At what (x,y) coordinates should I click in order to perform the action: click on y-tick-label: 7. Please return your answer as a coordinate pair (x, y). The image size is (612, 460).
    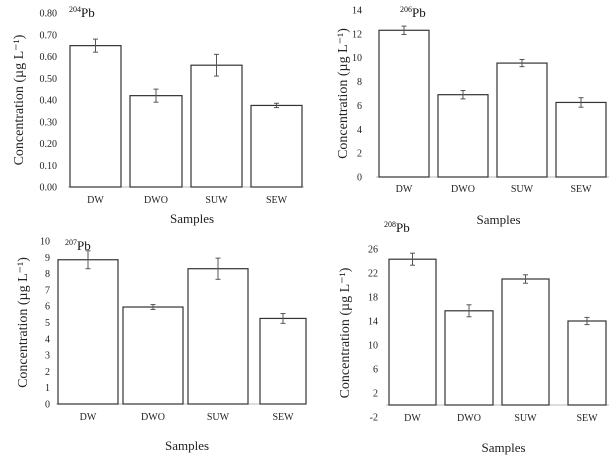
    Looking at the image, I should click on (47, 290).